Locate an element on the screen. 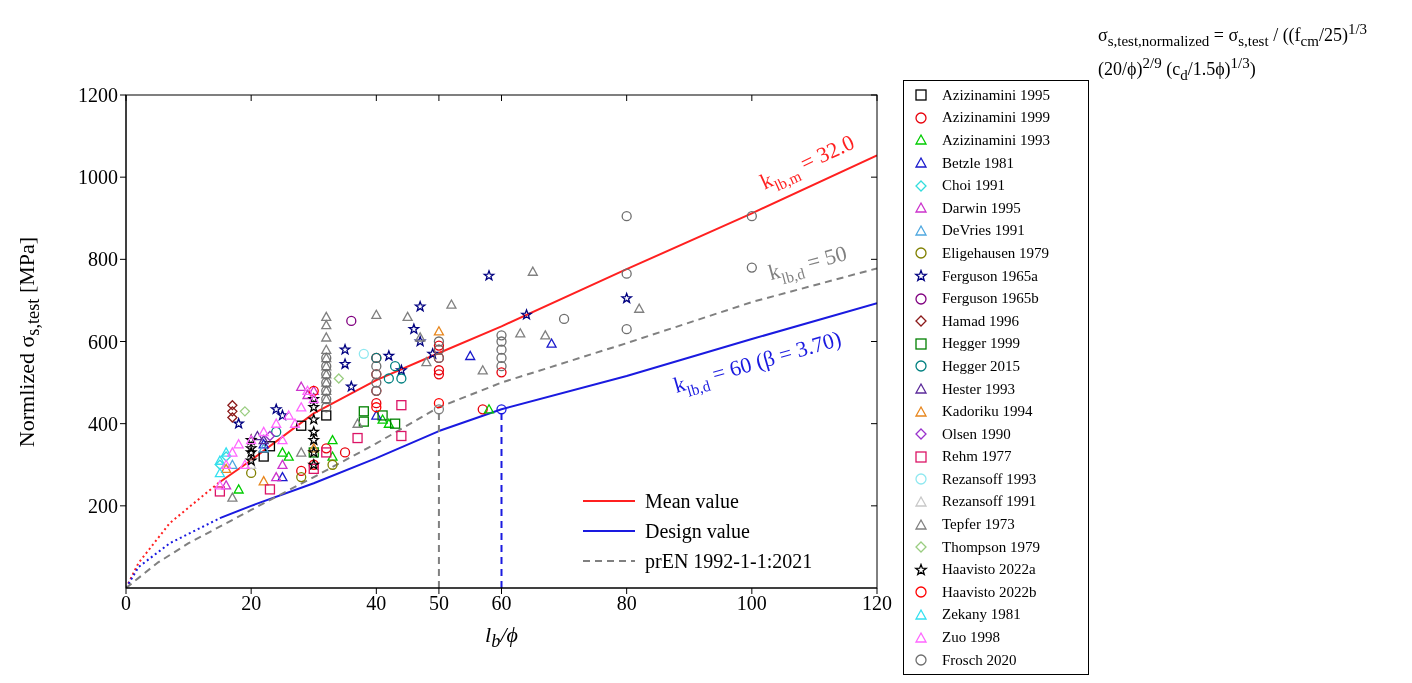 This screenshot has height=683, width=1412. annotation: k$_{lb,d}$ = 60 (β = 3.70) is located at coordinates (757, 362).